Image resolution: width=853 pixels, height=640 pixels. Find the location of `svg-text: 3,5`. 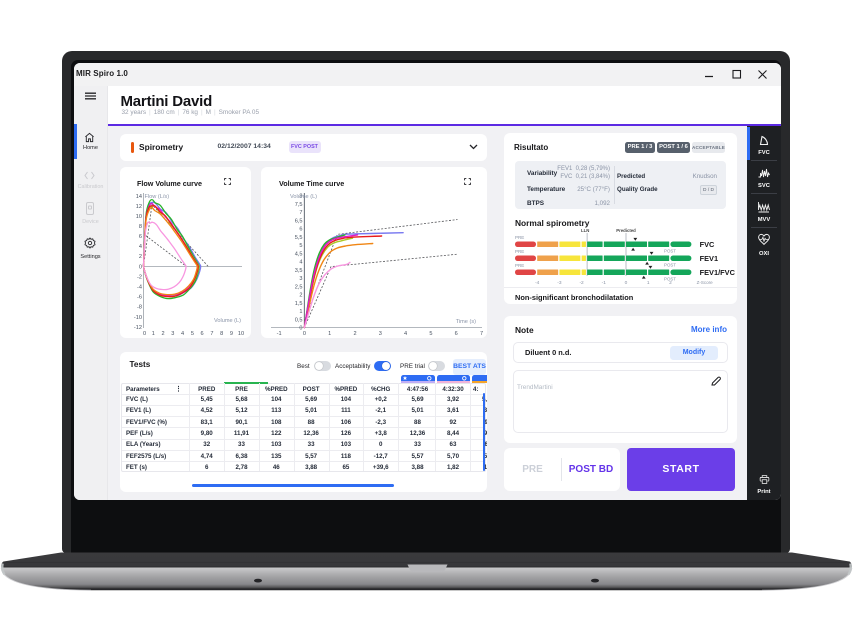

svg-text: 3,5 is located at coordinates (299, 271).